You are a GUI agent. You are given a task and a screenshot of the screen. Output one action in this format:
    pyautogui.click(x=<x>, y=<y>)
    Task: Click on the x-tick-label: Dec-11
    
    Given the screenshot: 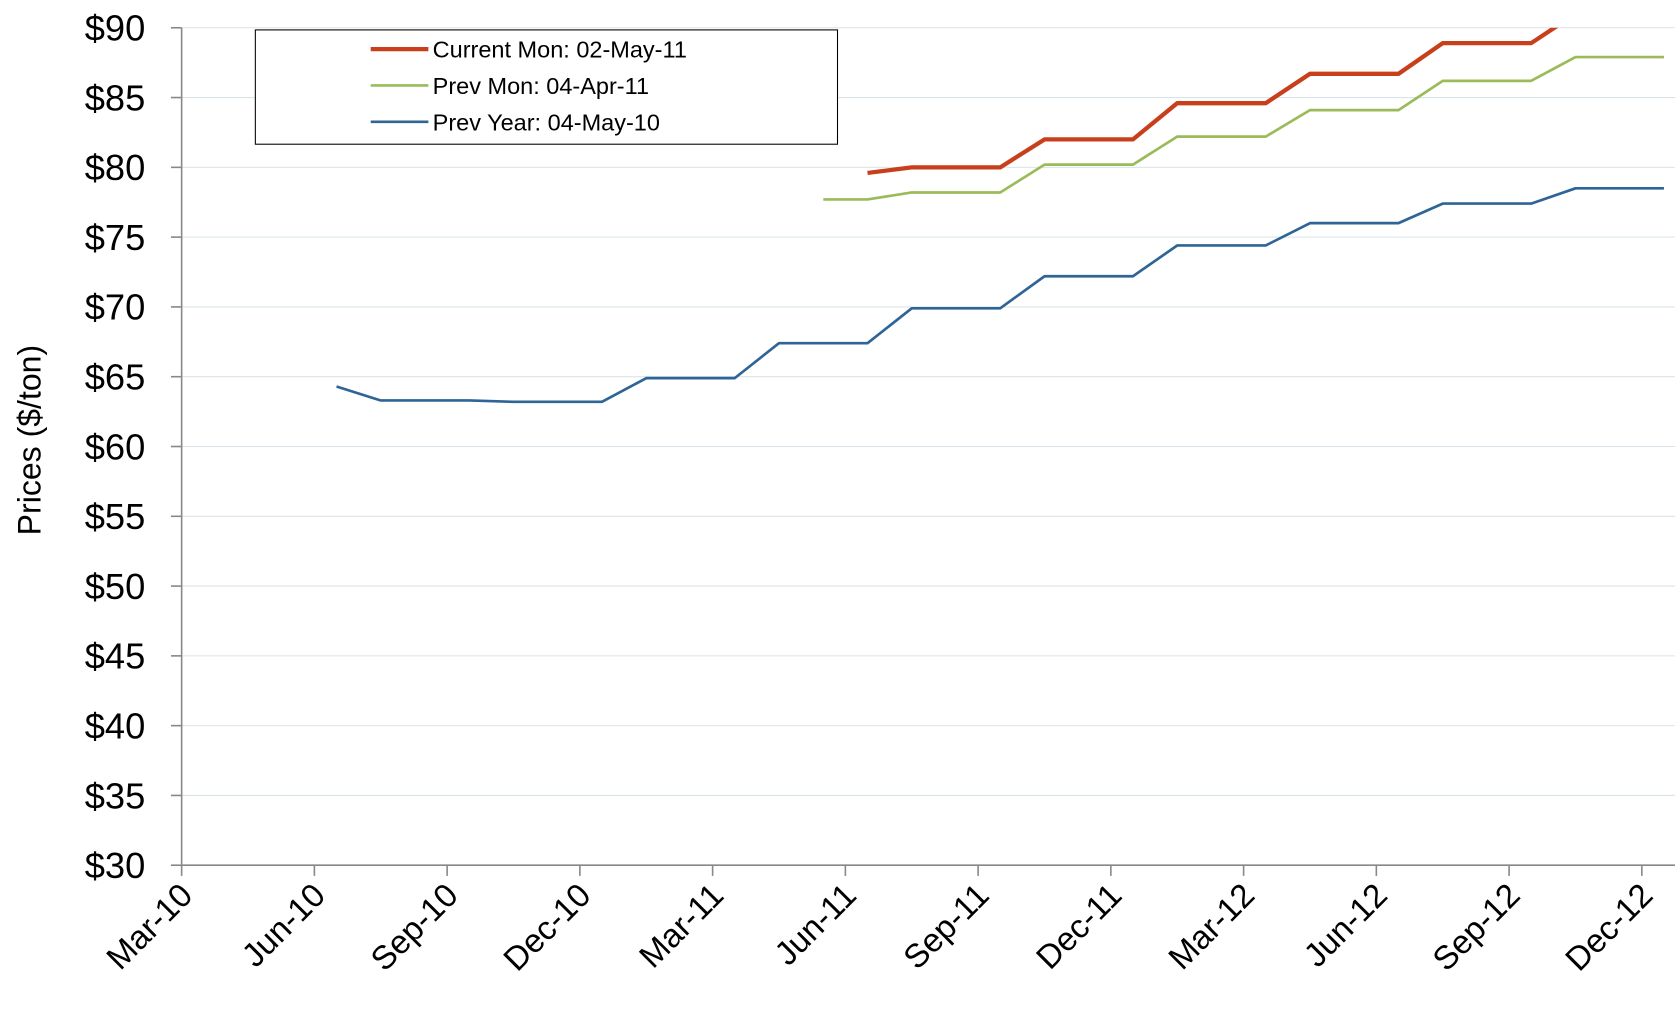 What is the action you would take?
    pyautogui.click(x=1079, y=927)
    